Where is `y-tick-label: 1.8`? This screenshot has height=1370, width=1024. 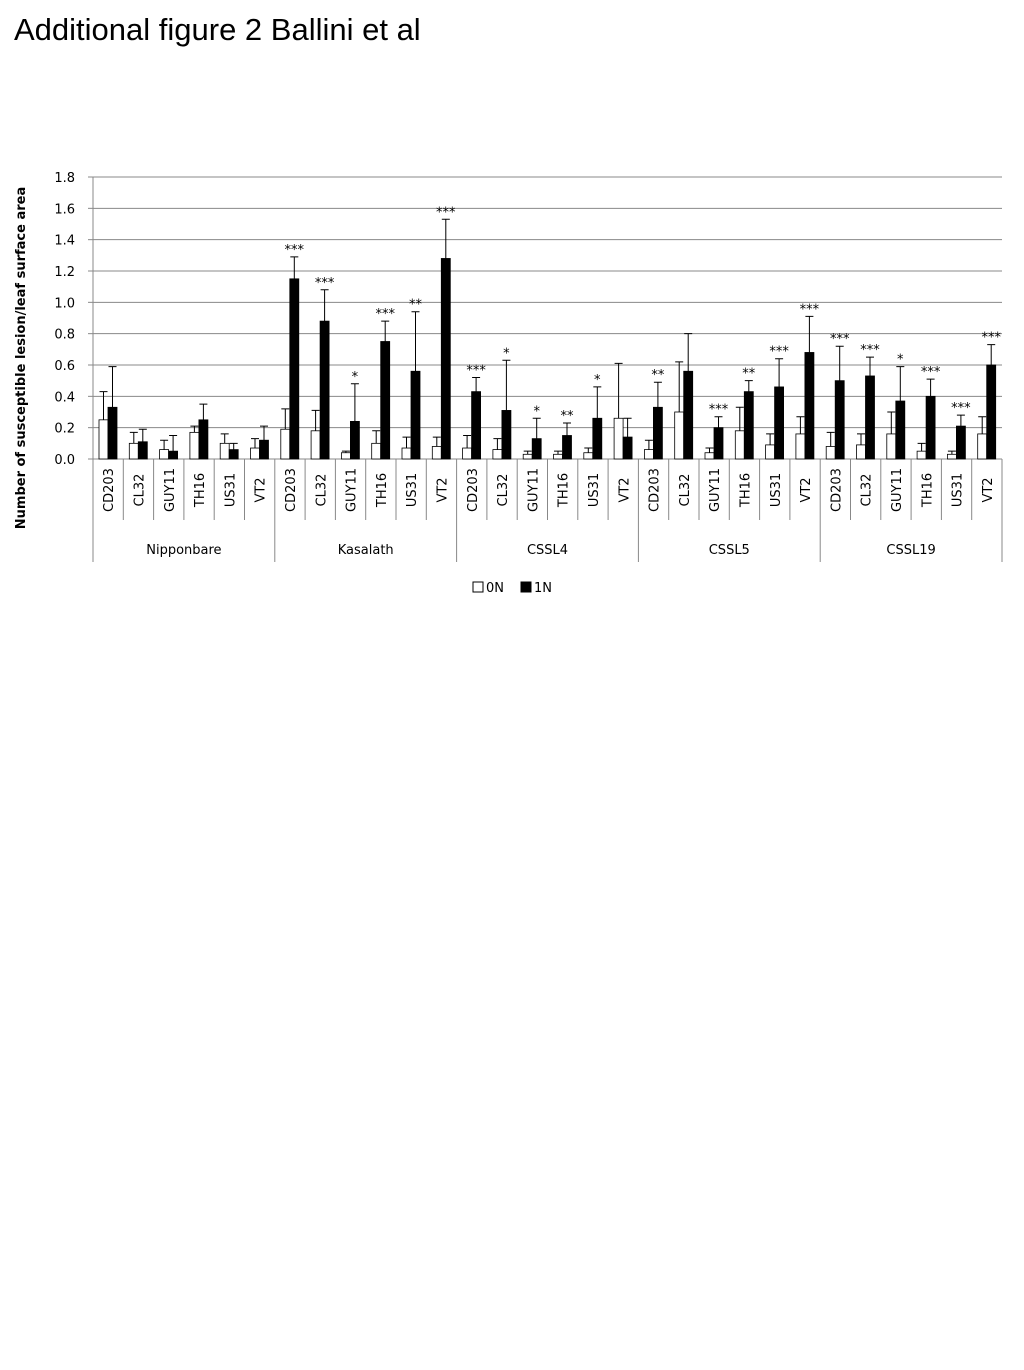
y-tick-label: 1.8 is located at coordinates (64, 178).